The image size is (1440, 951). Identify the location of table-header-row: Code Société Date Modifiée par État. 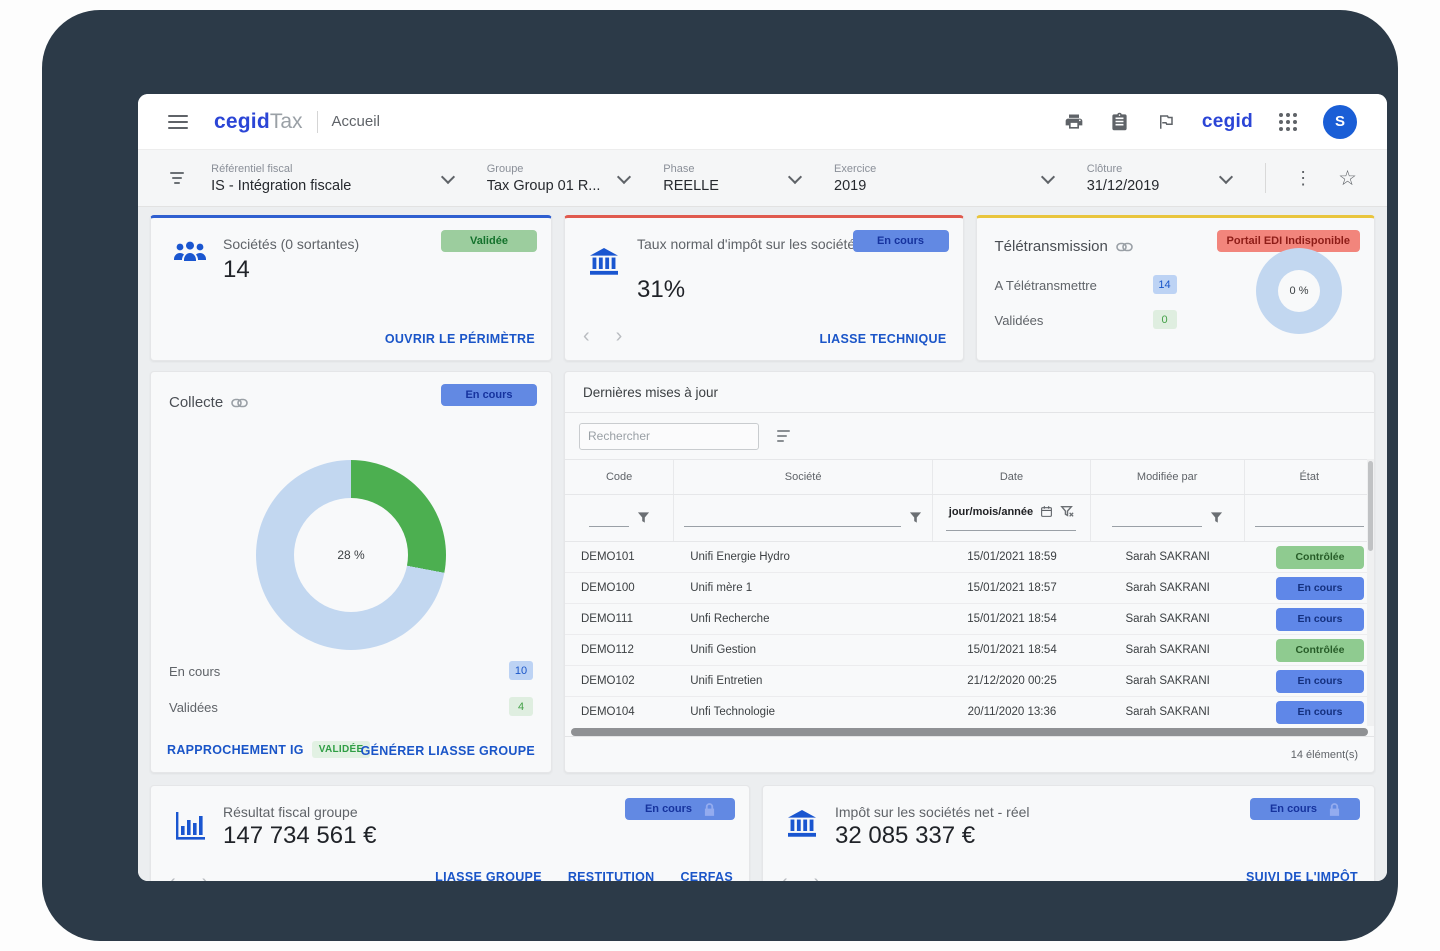
(969, 477).